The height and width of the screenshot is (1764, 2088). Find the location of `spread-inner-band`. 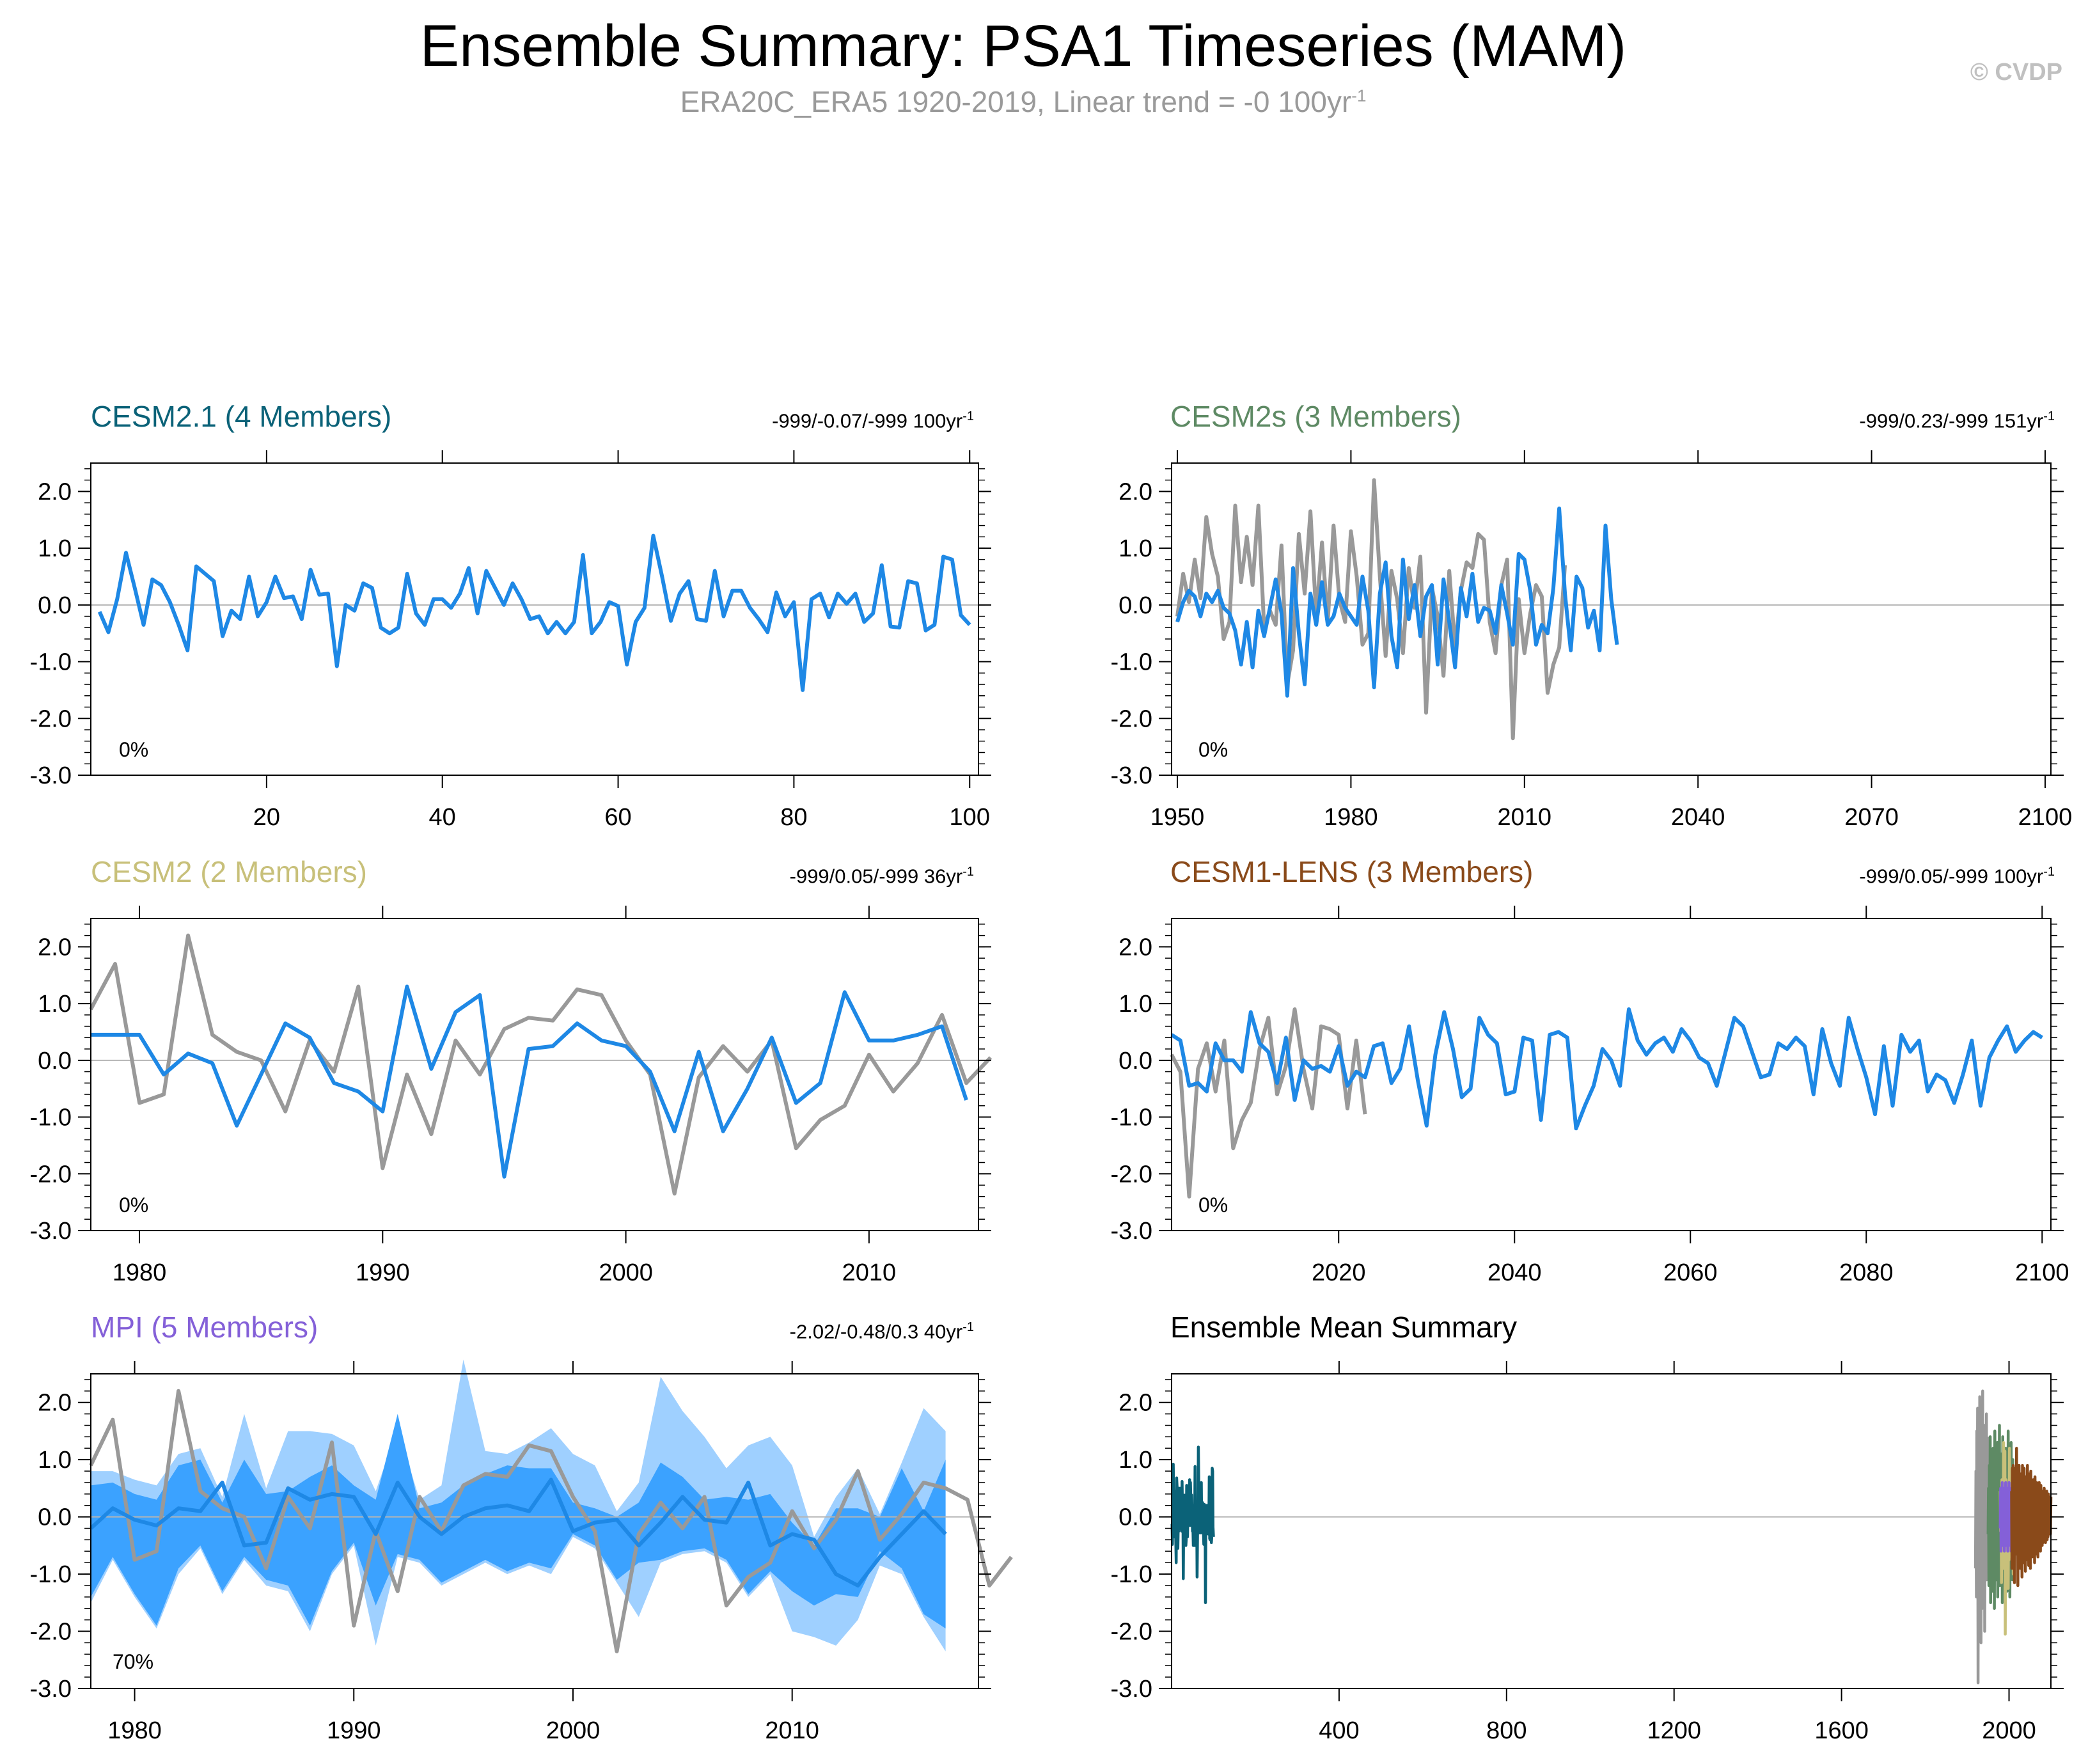

spread-inner-band is located at coordinates (518, 1521).